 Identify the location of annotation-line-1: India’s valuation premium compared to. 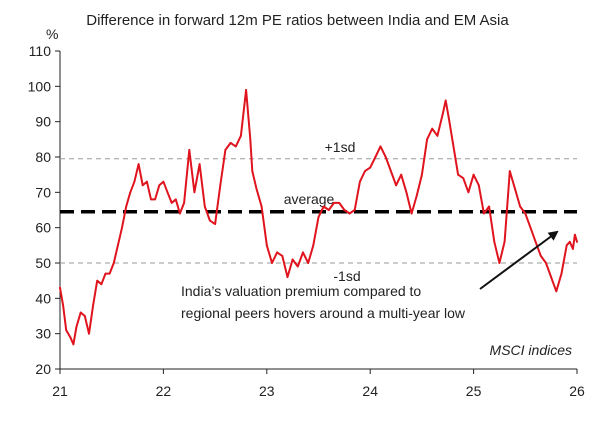
(301, 291).